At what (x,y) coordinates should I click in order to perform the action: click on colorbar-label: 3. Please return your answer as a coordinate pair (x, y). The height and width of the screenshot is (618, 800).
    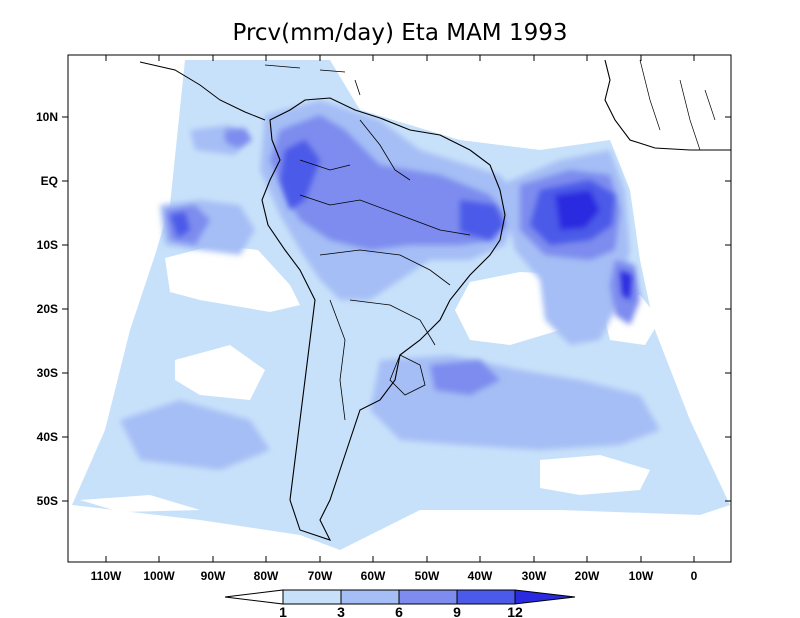
    Looking at the image, I should click on (341, 611).